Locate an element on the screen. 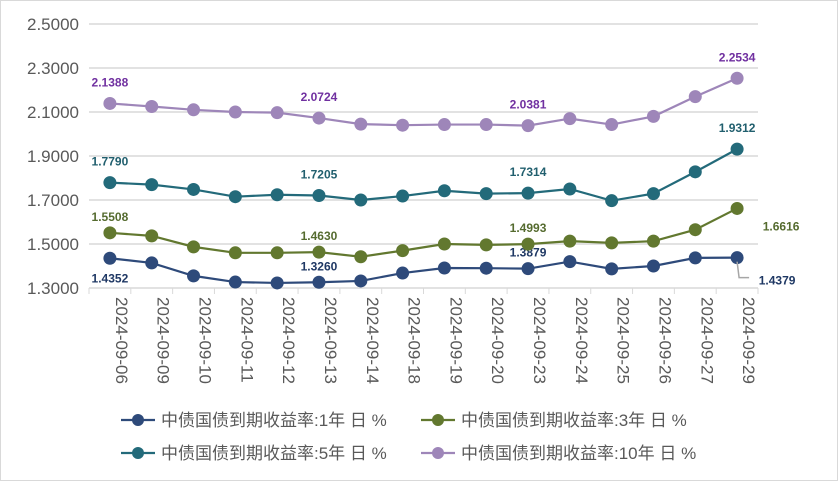 The height and width of the screenshot is (485, 838). x-tick-label: 2024-09-06 is located at coordinates (121, 340).